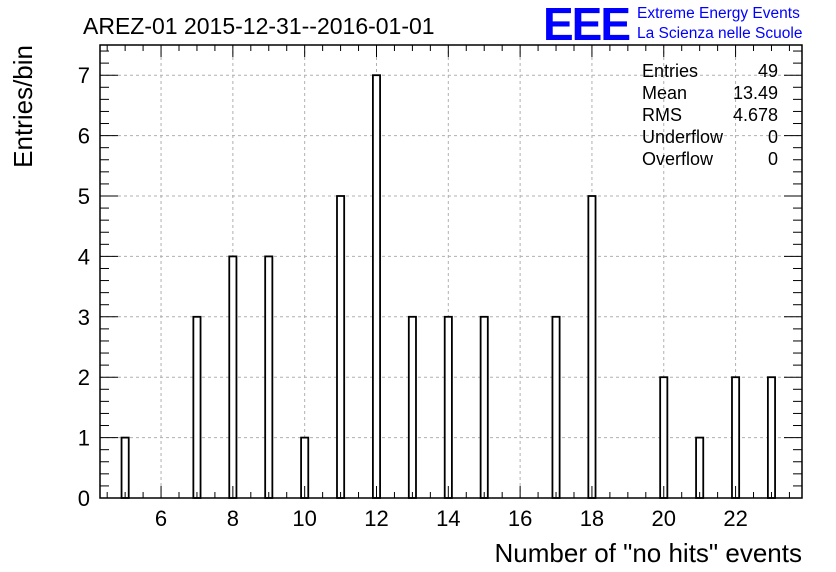 This screenshot has height=572, width=836. What do you see at coordinates (670, 71) in the screenshot?
I see `stat-entries-label: Entries` at bounding box center [670, 71].